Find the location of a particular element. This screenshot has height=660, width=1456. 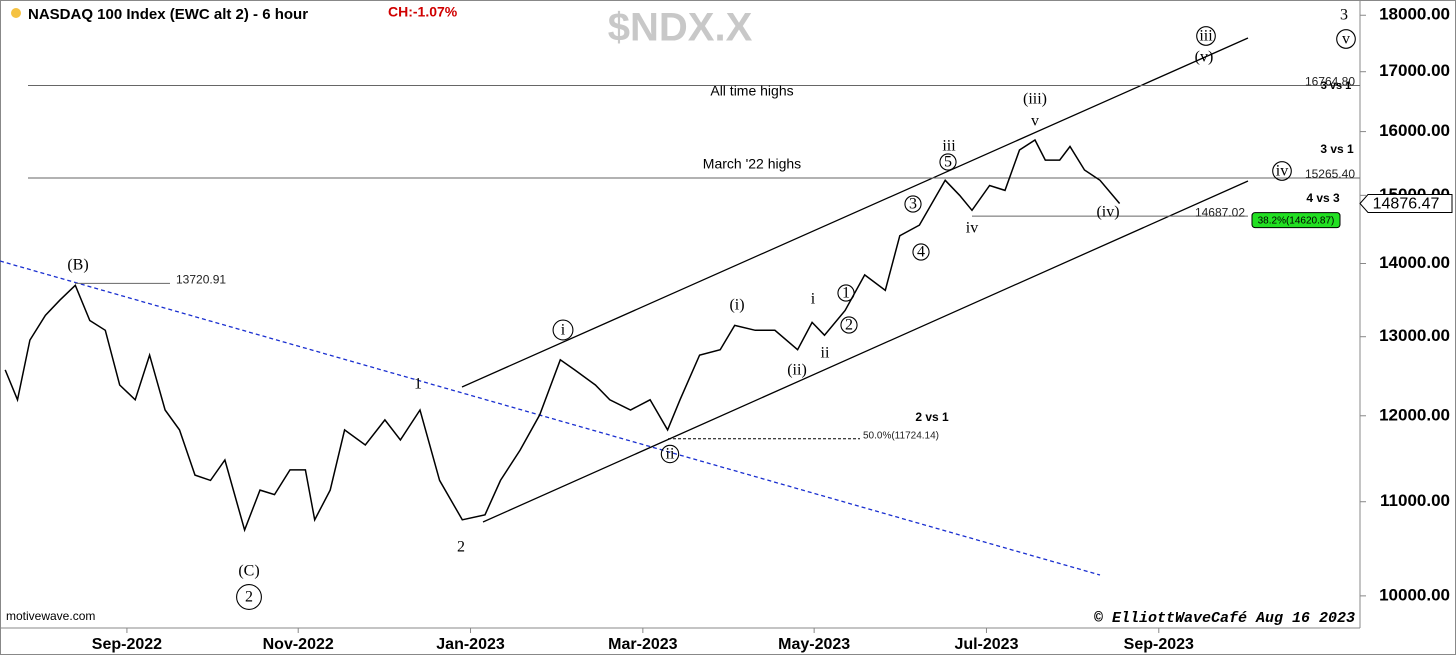

wave-label: (iv) is located at coordinates (1107, 212).